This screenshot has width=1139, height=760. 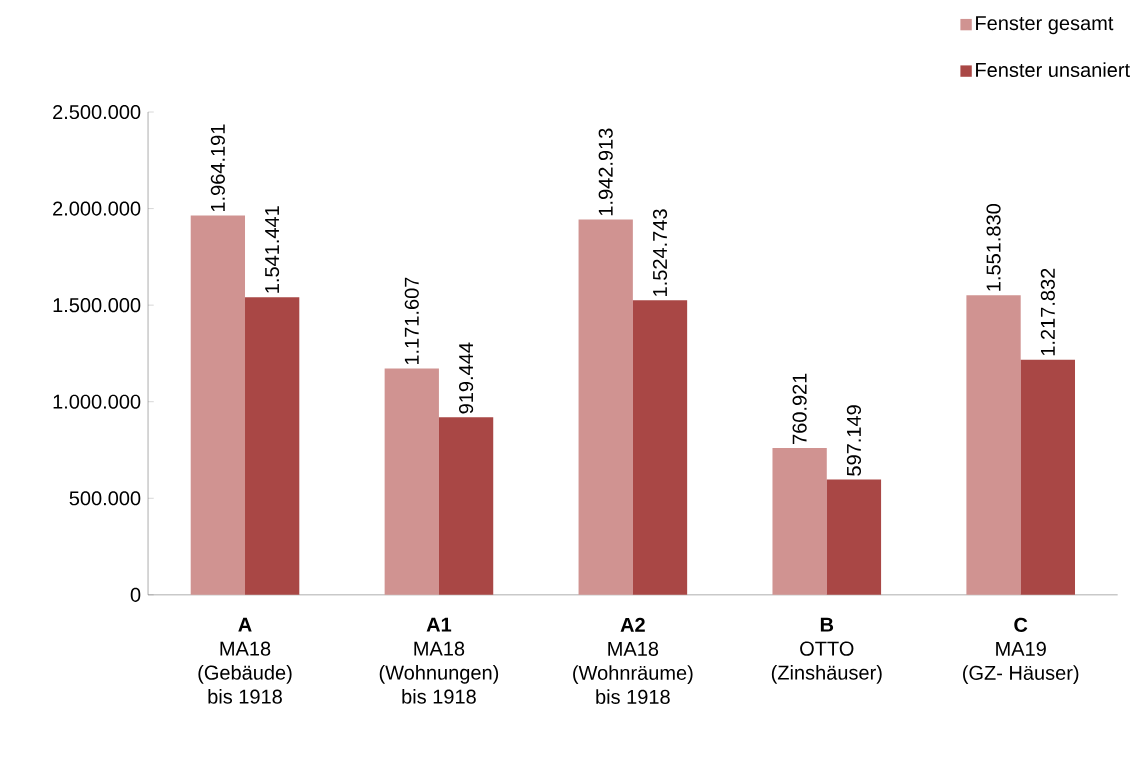 What do you see at coordinates (993, 247) in the screenshot?
I see `data-label: 1.551.830` at bounding box center [993, 247].